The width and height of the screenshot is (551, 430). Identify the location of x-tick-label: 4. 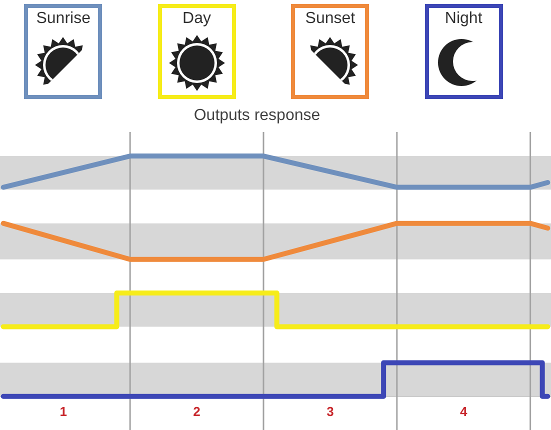
(464, 411).